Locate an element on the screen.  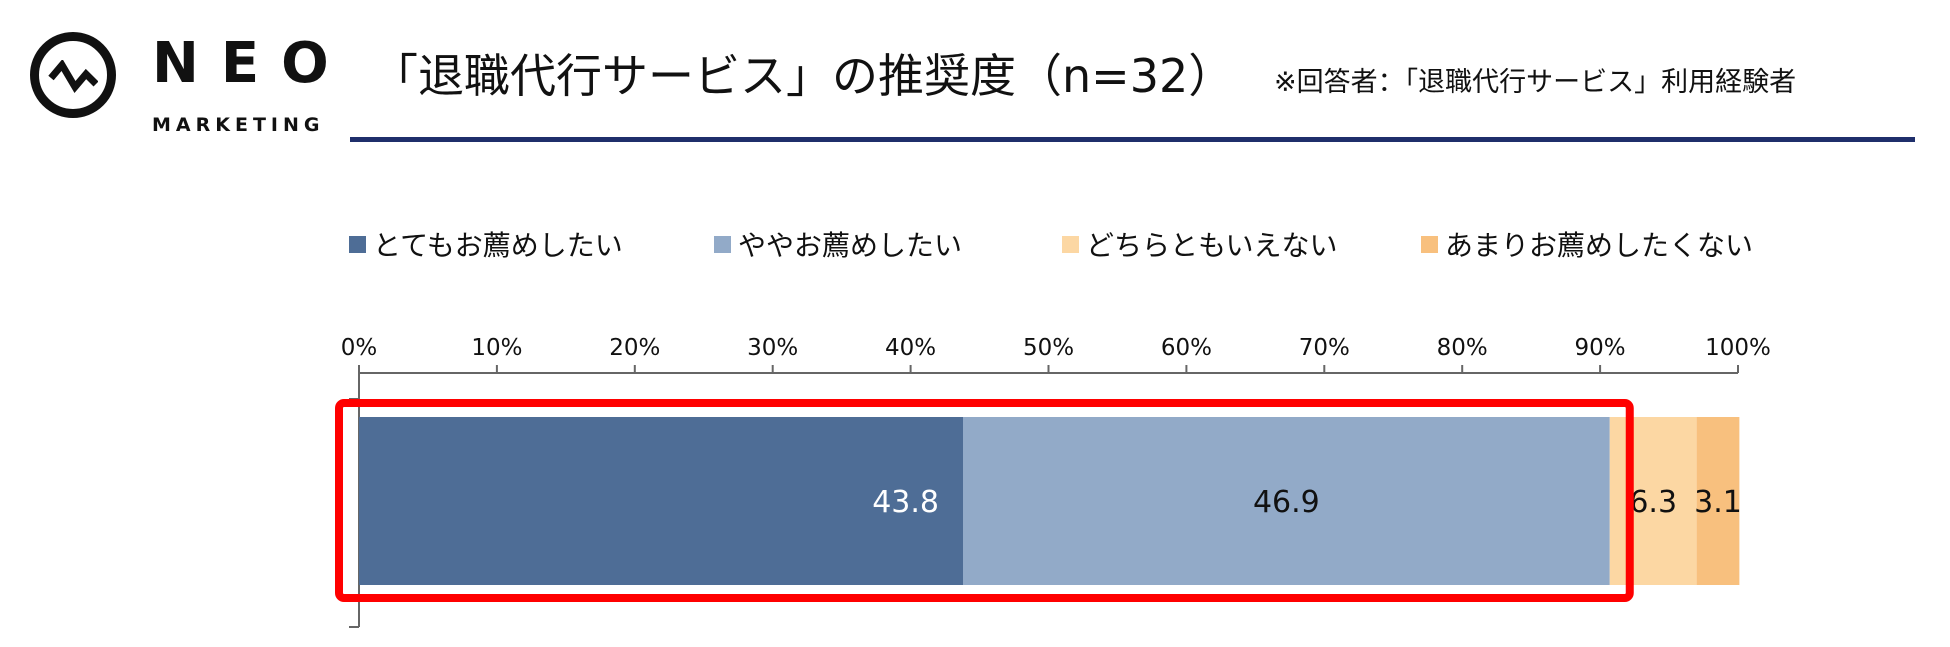
logo-name: NEO is located at coordinates (251, 63).